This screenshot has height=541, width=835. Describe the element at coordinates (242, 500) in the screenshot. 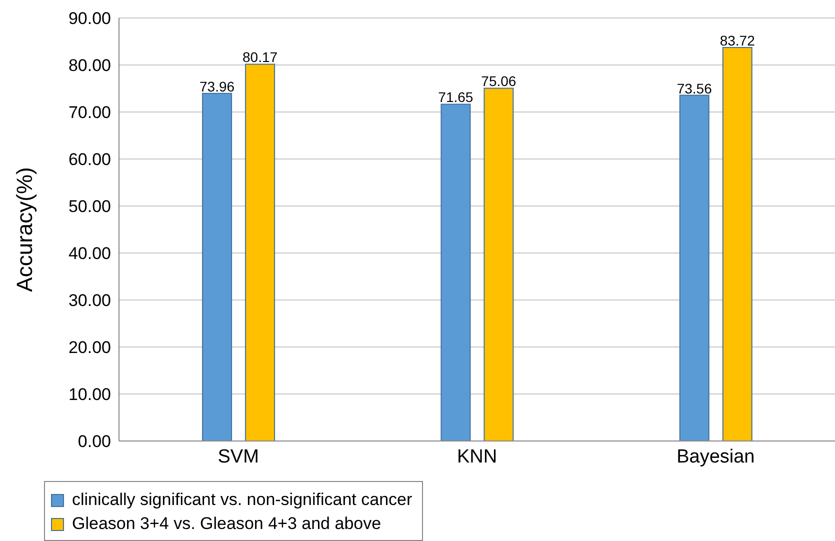

I see `legend-label: clinically significant vs. non-significant cancer` at that location.